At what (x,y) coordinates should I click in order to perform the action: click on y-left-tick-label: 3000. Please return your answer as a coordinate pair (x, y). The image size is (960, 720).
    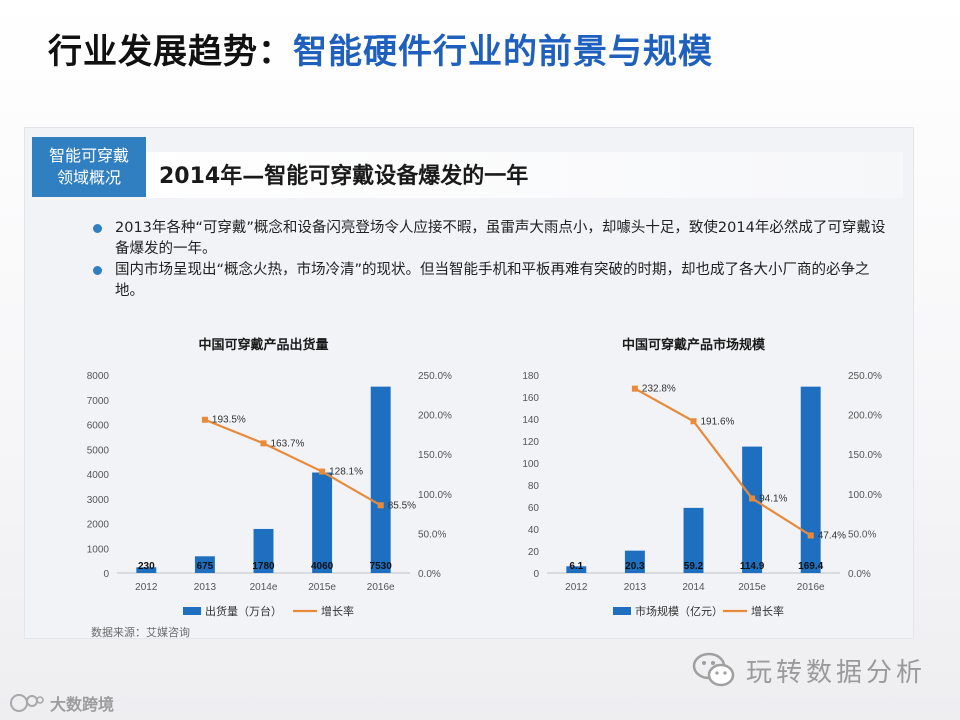
    Looking at the image, I should click on (98, 500).